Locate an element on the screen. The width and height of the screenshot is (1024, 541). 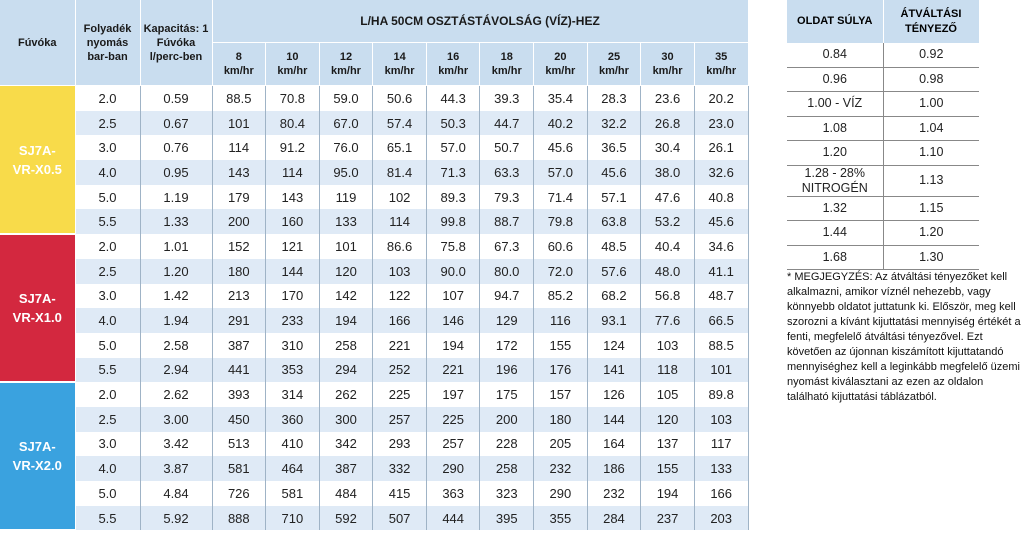
conversion-header: OLDAT SÚLYA ÁTVÁLTÁSI TÉNYEZŐ is located at coordinates (883, 21).